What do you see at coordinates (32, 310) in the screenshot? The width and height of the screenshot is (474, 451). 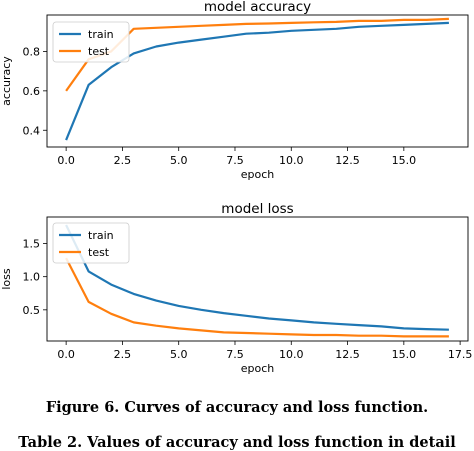 I see `y-tick-label: 0.5` at bounding box center [32, 310].